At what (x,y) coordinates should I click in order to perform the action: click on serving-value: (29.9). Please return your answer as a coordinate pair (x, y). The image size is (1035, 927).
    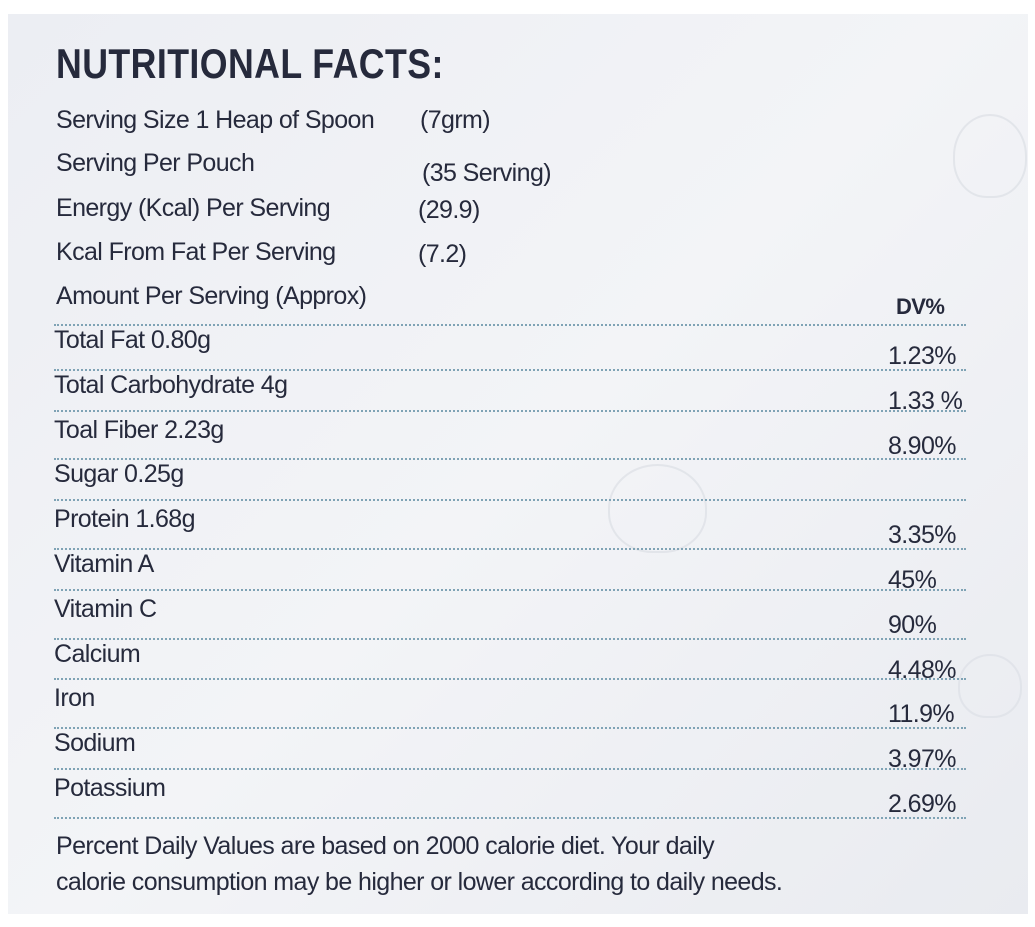
    Looking at the image, I should click on (449, 210).